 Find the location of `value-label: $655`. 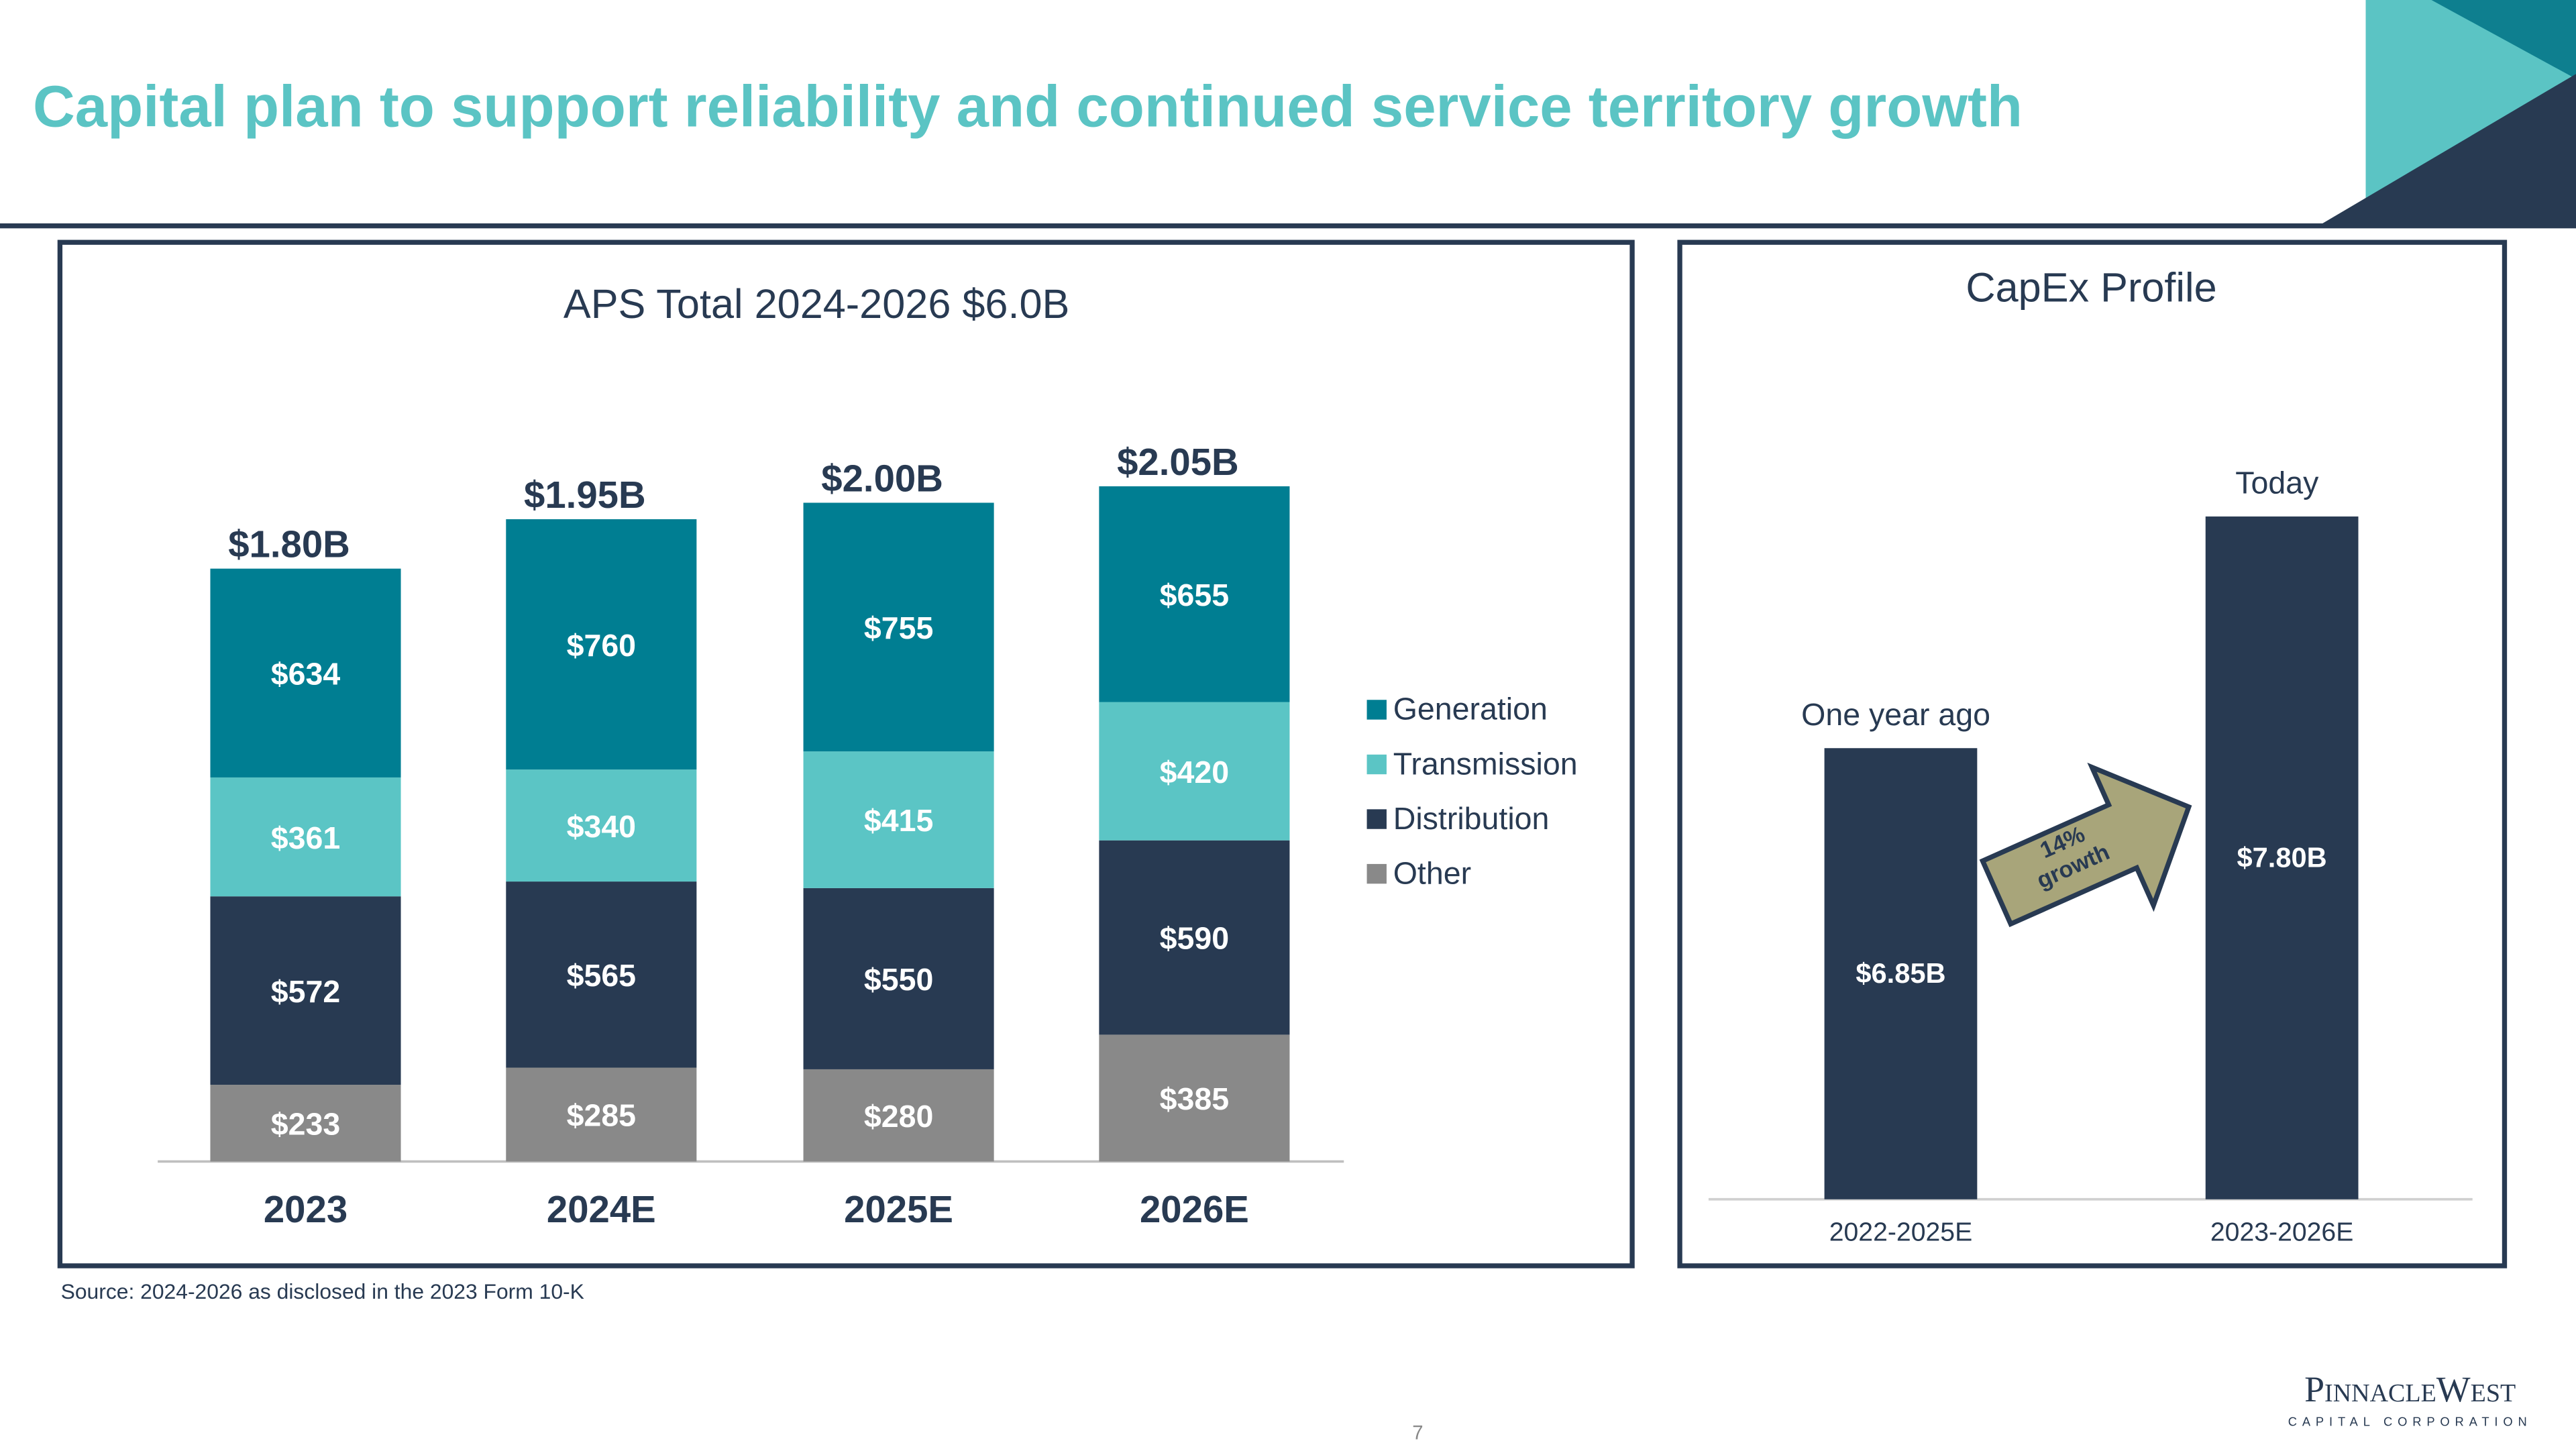

value-label: $655 is located at coordinates (1194, 595).